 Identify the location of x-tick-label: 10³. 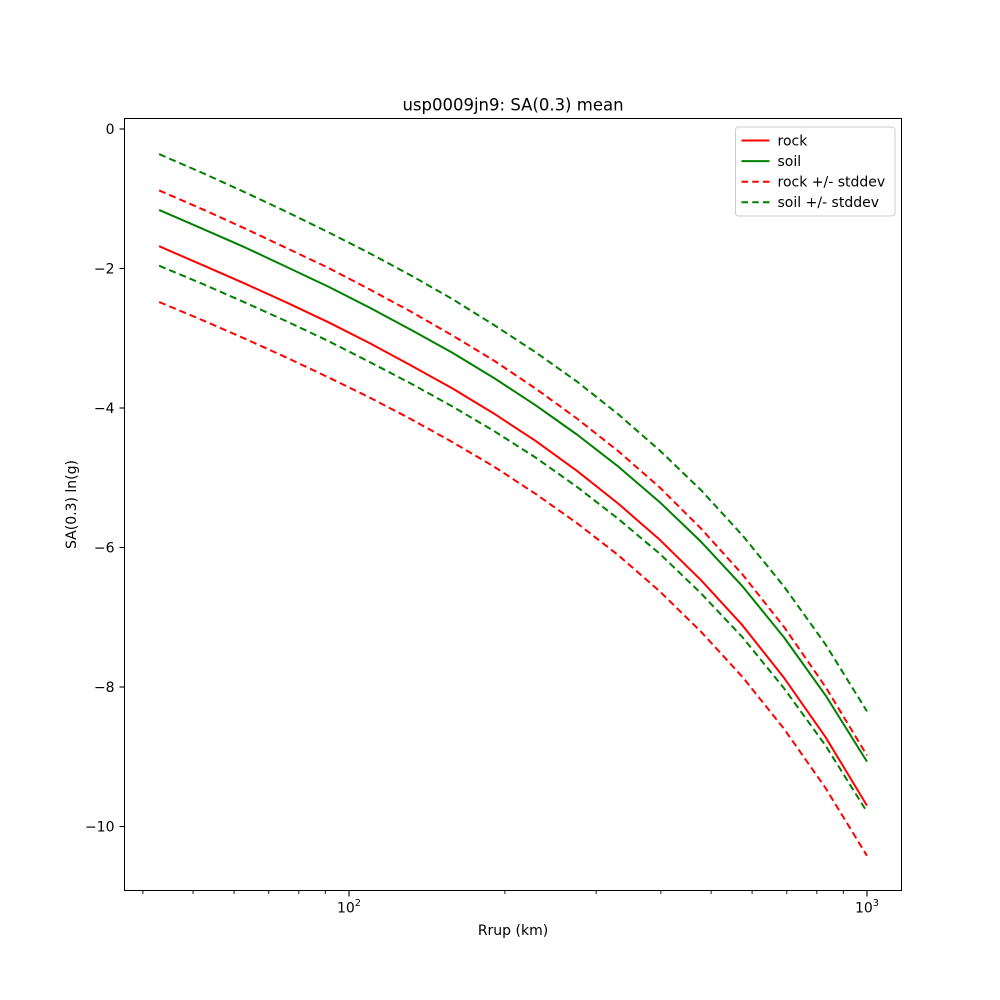
(867, 907).